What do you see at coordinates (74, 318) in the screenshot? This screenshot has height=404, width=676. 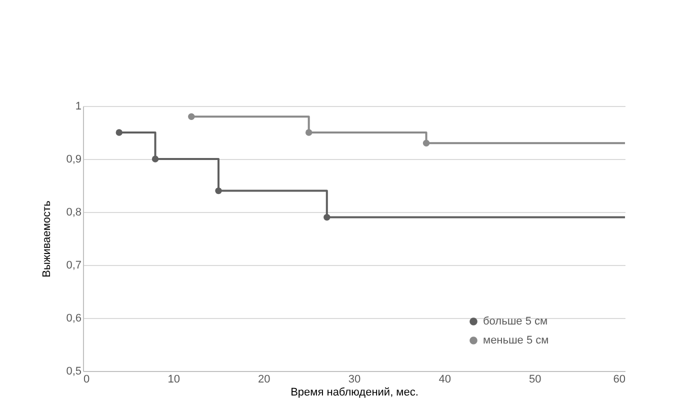 I see `y-tick-label: 0,6` at bounding box center [74, 318].